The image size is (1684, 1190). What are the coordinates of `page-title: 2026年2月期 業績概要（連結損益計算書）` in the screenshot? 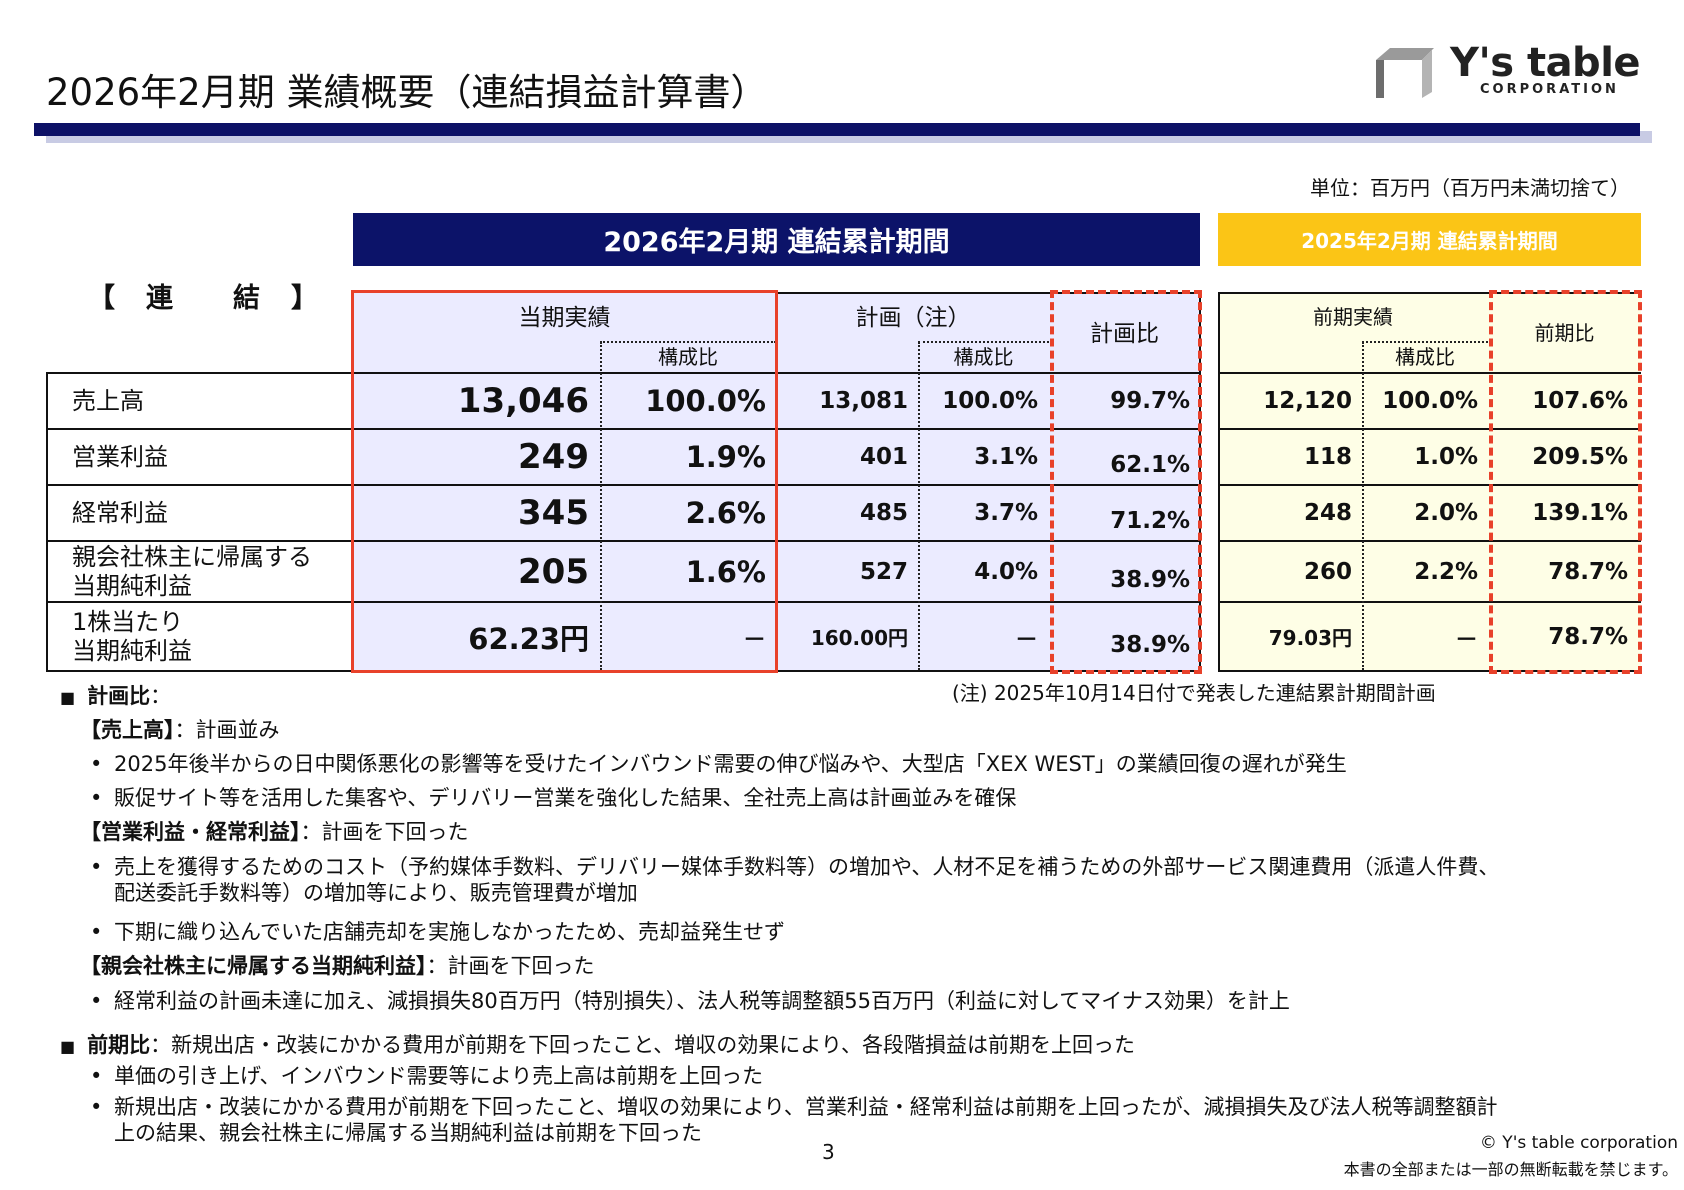 It's located at (407, 92).